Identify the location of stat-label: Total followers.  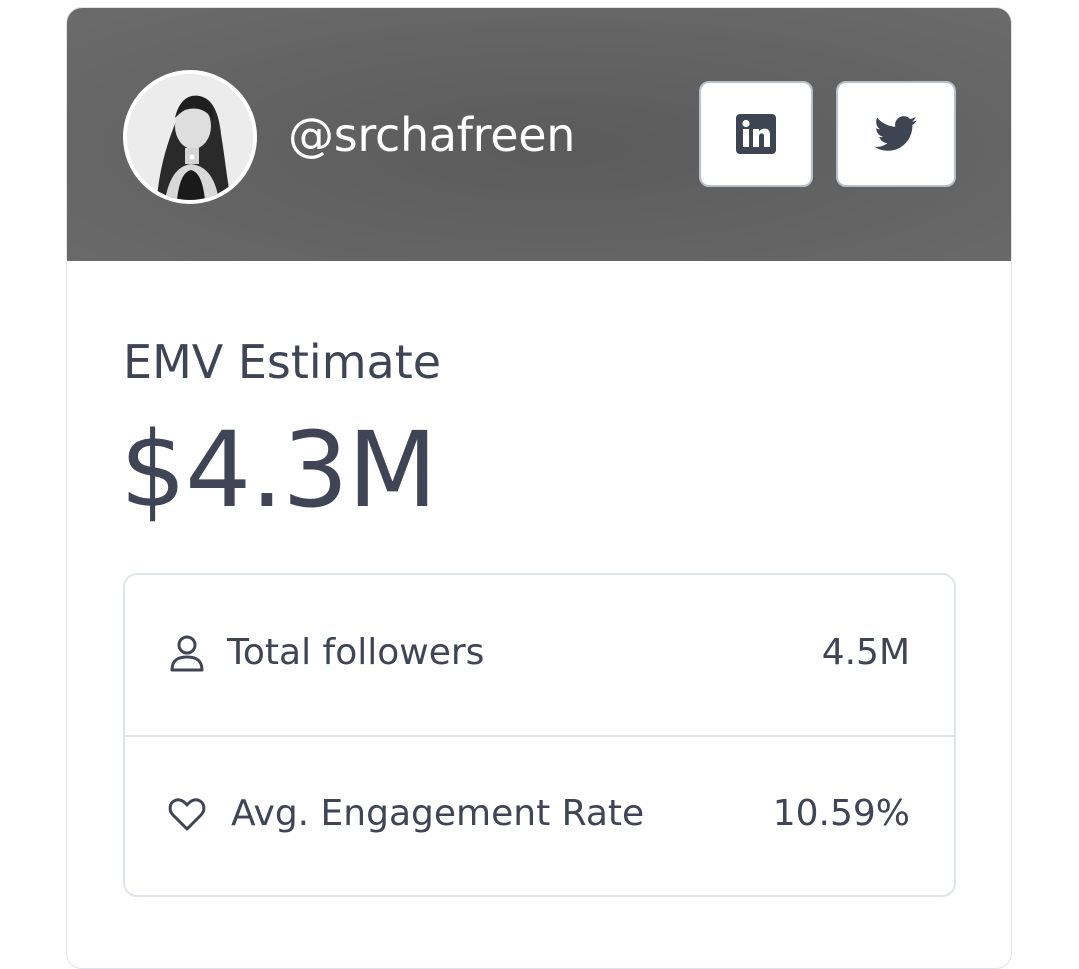
(356, 652).